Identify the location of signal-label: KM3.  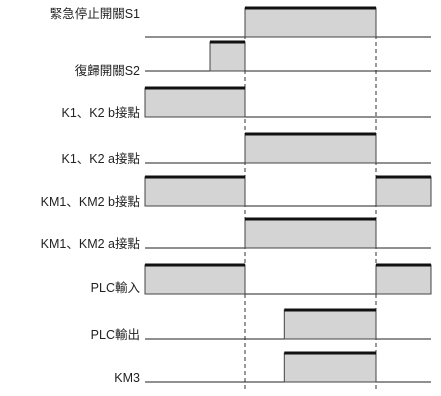
(127, 378).